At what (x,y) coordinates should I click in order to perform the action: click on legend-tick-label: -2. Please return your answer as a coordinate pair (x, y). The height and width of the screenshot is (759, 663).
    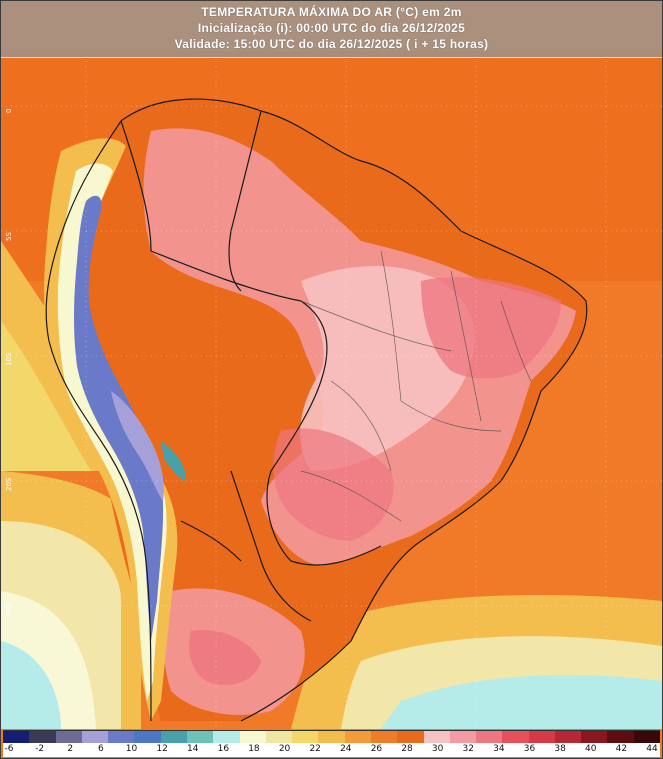
    Looking at the image, I should click on (40, 749).